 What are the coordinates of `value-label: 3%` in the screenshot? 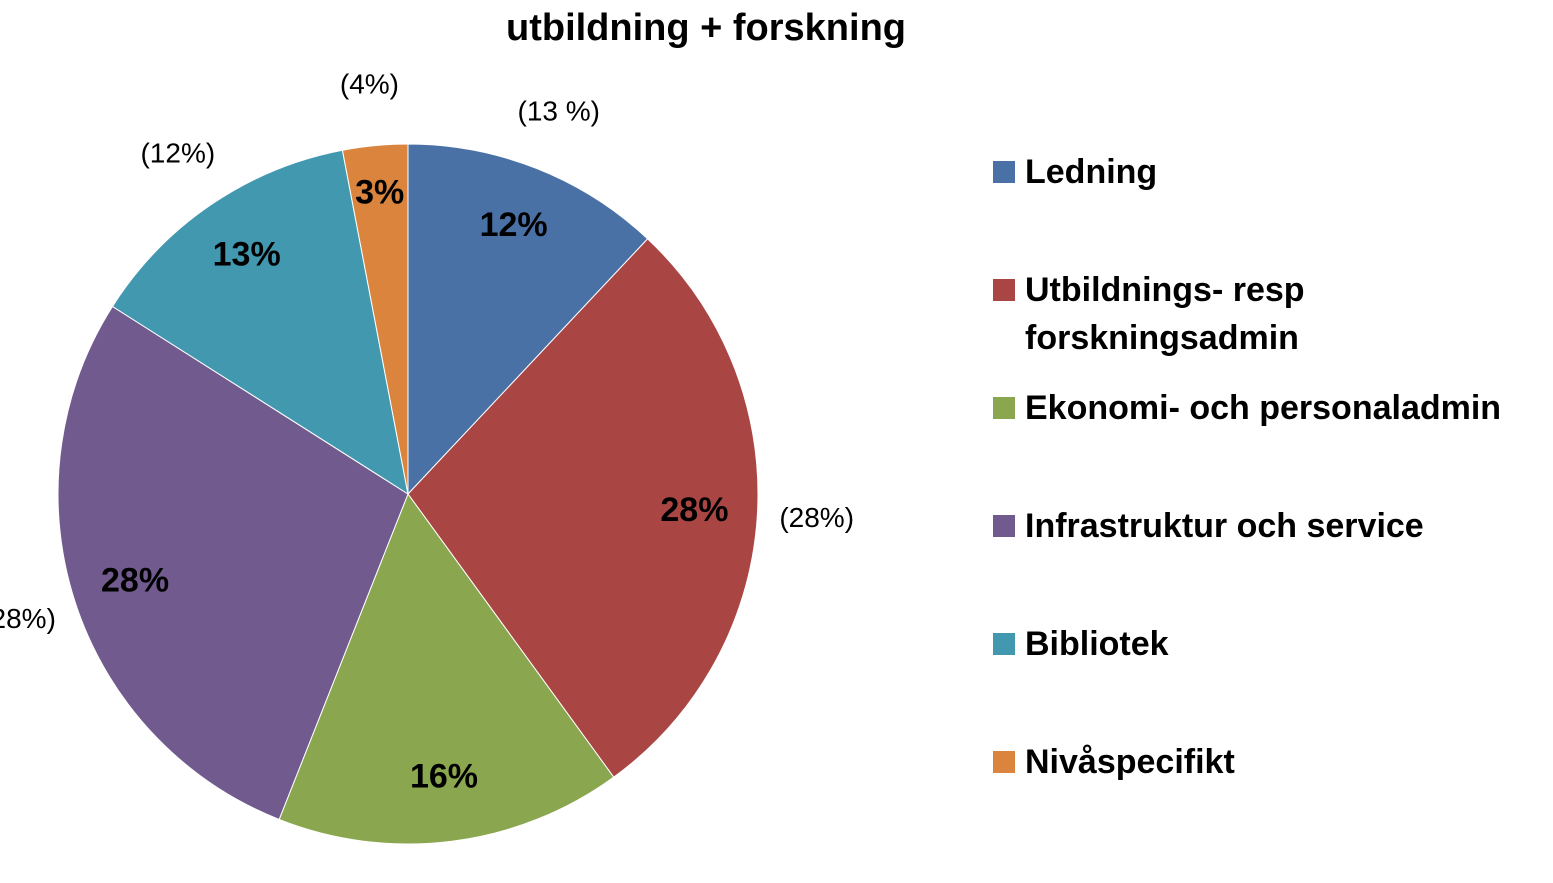 It's located at (379, 192).